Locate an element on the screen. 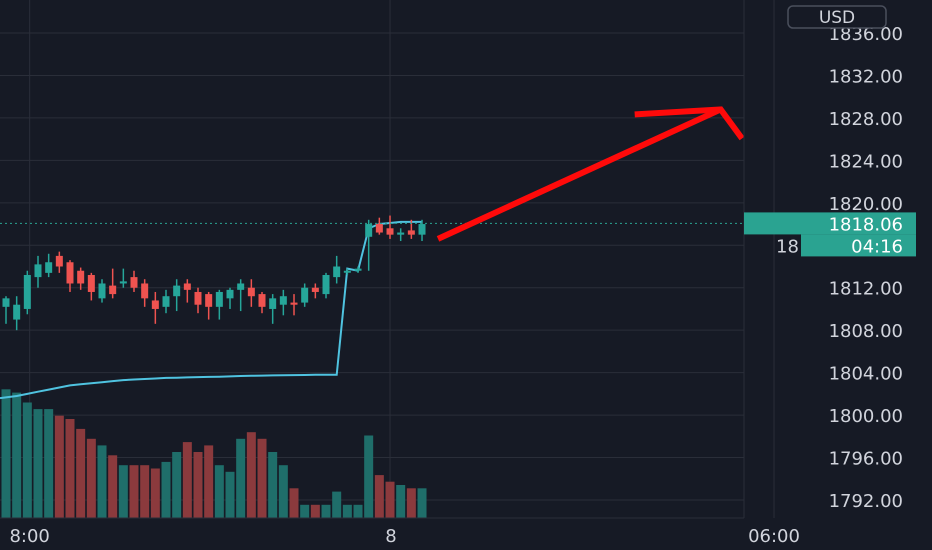  time-tick-label: 8:00 is located at coordinates (29, 536).